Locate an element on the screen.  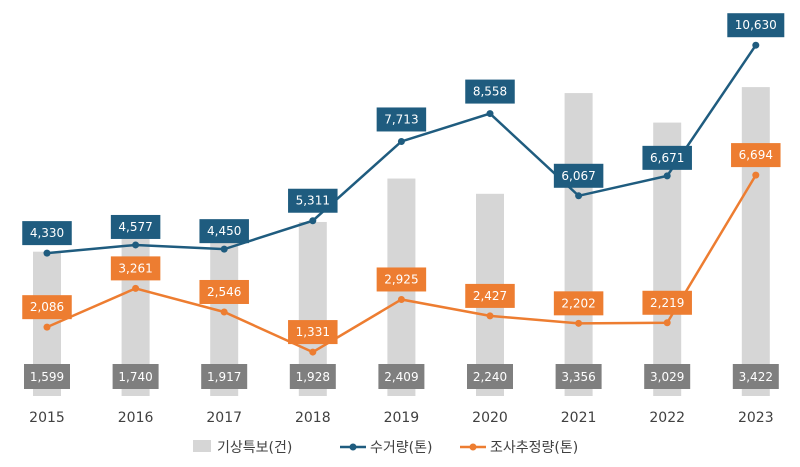
bar-label-2015: 1,599 is located at coordinates (47, 377).